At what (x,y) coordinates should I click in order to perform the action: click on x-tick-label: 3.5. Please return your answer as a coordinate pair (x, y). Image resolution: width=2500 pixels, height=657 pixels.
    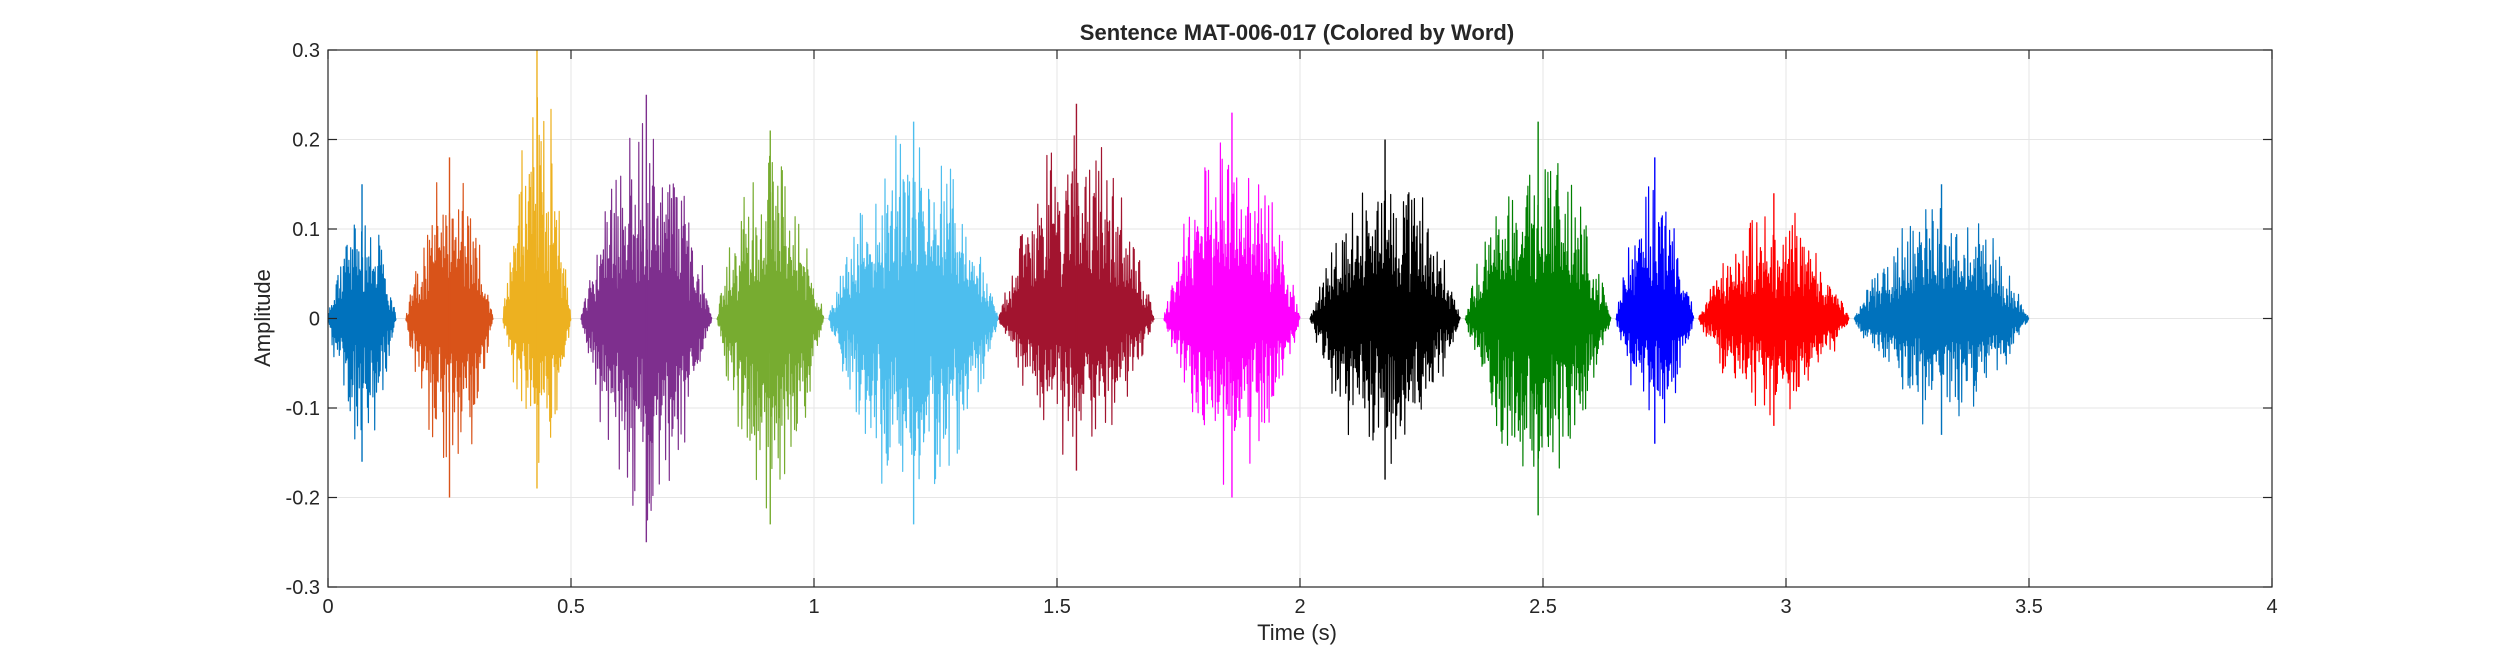
    Looking at the image, I should click on (2029, 607).